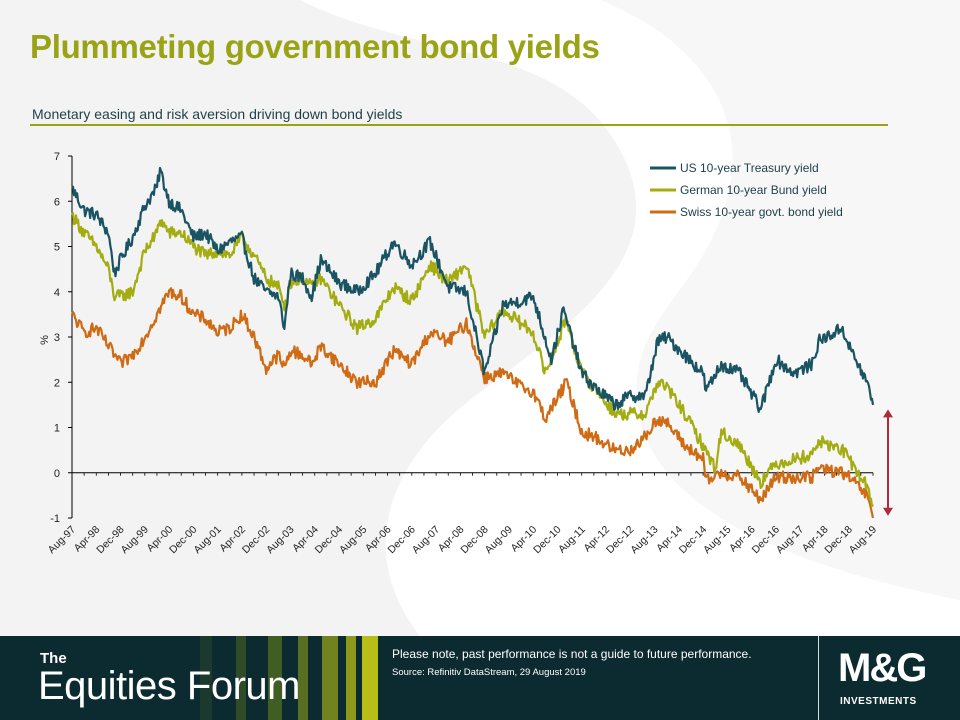 This screenshot has width=960, height=720. What do you see at coordinates (53, 658) in the screenshot?
I see `brand-the: The` at bounding box center [53, 658].